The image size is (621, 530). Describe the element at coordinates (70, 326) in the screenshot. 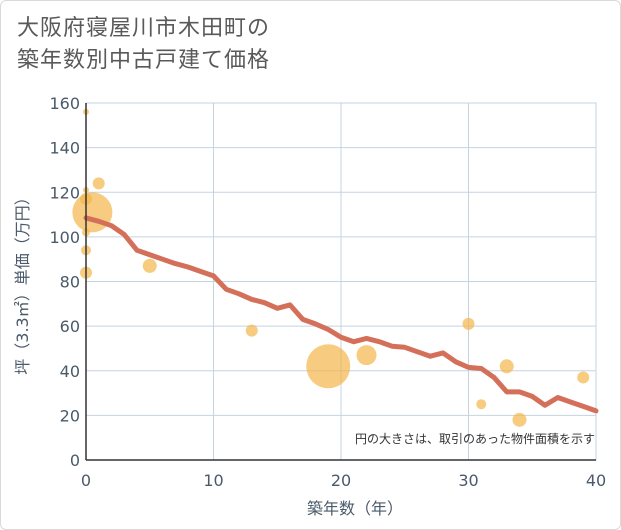

I see `y-tick-label: 60` at that location.